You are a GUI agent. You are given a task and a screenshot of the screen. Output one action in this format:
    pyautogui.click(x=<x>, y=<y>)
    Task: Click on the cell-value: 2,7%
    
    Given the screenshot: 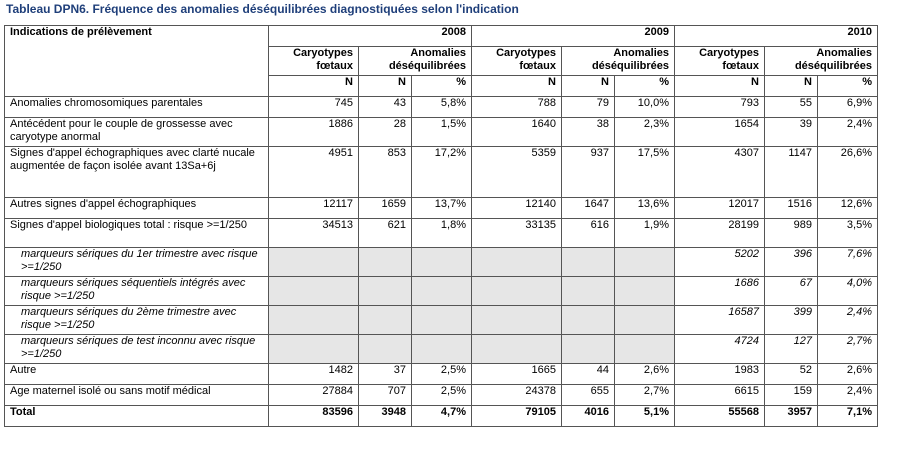 What is the action you would take?
    pyautogui.click(x=847, y=349)
    